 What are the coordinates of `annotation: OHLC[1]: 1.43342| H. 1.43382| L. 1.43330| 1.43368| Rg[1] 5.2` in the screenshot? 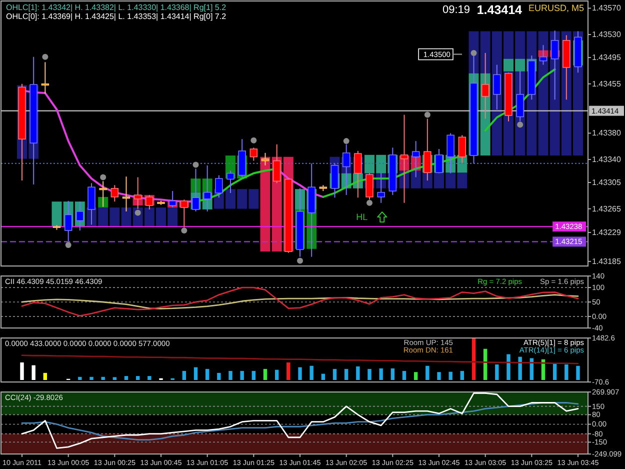 It's located at (116, 7).